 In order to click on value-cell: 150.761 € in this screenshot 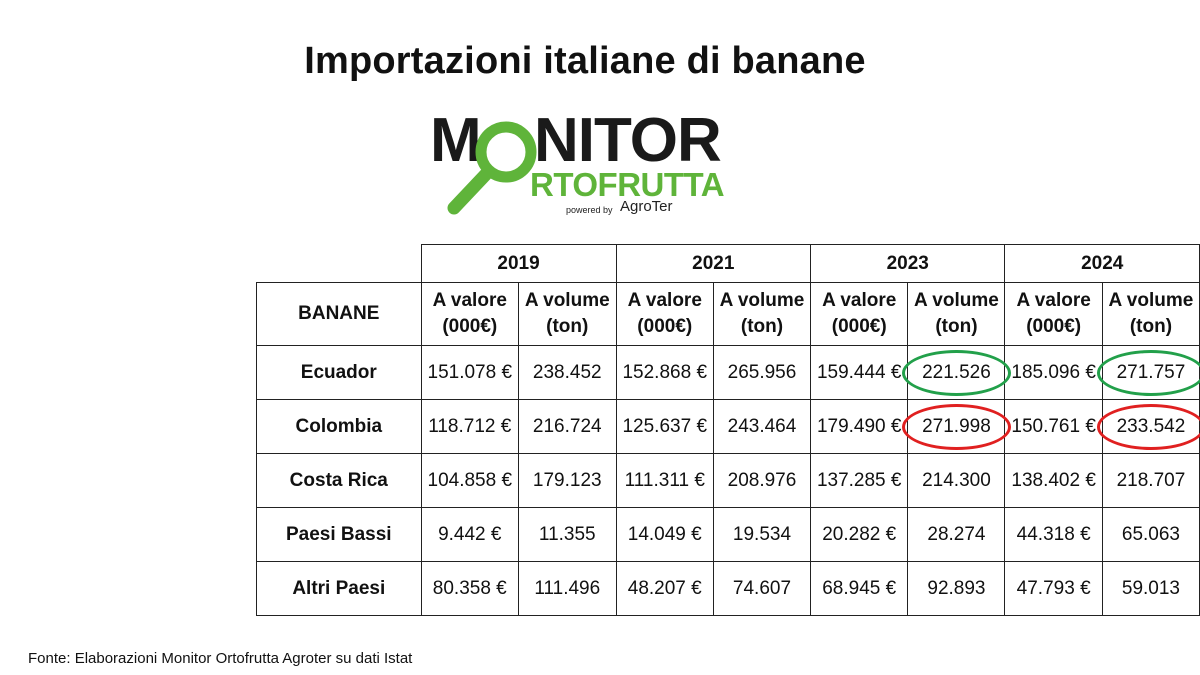, I will do `click(1053, 426)`.